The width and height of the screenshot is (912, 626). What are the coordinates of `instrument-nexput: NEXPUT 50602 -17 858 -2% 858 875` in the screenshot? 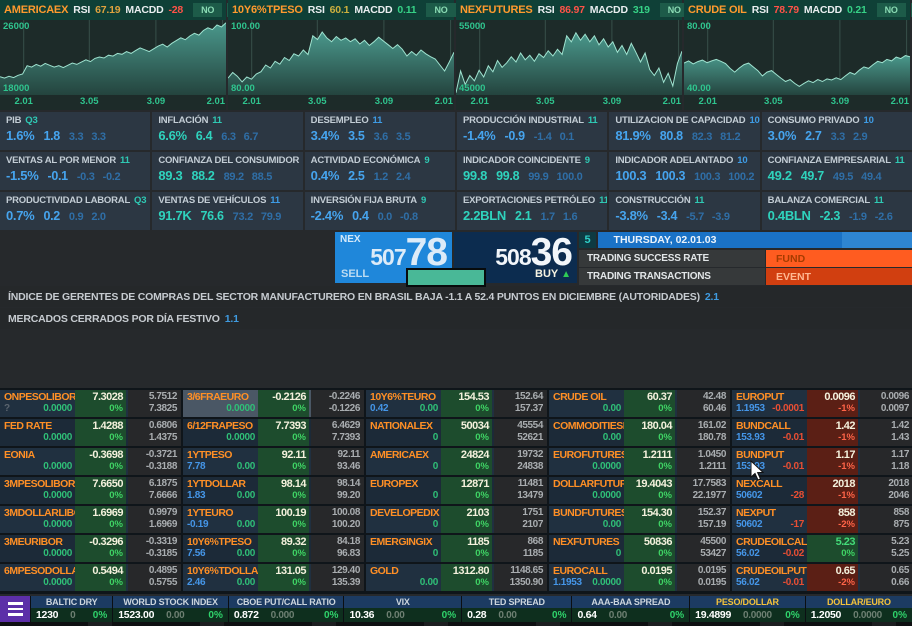 It's located at (822, 519).